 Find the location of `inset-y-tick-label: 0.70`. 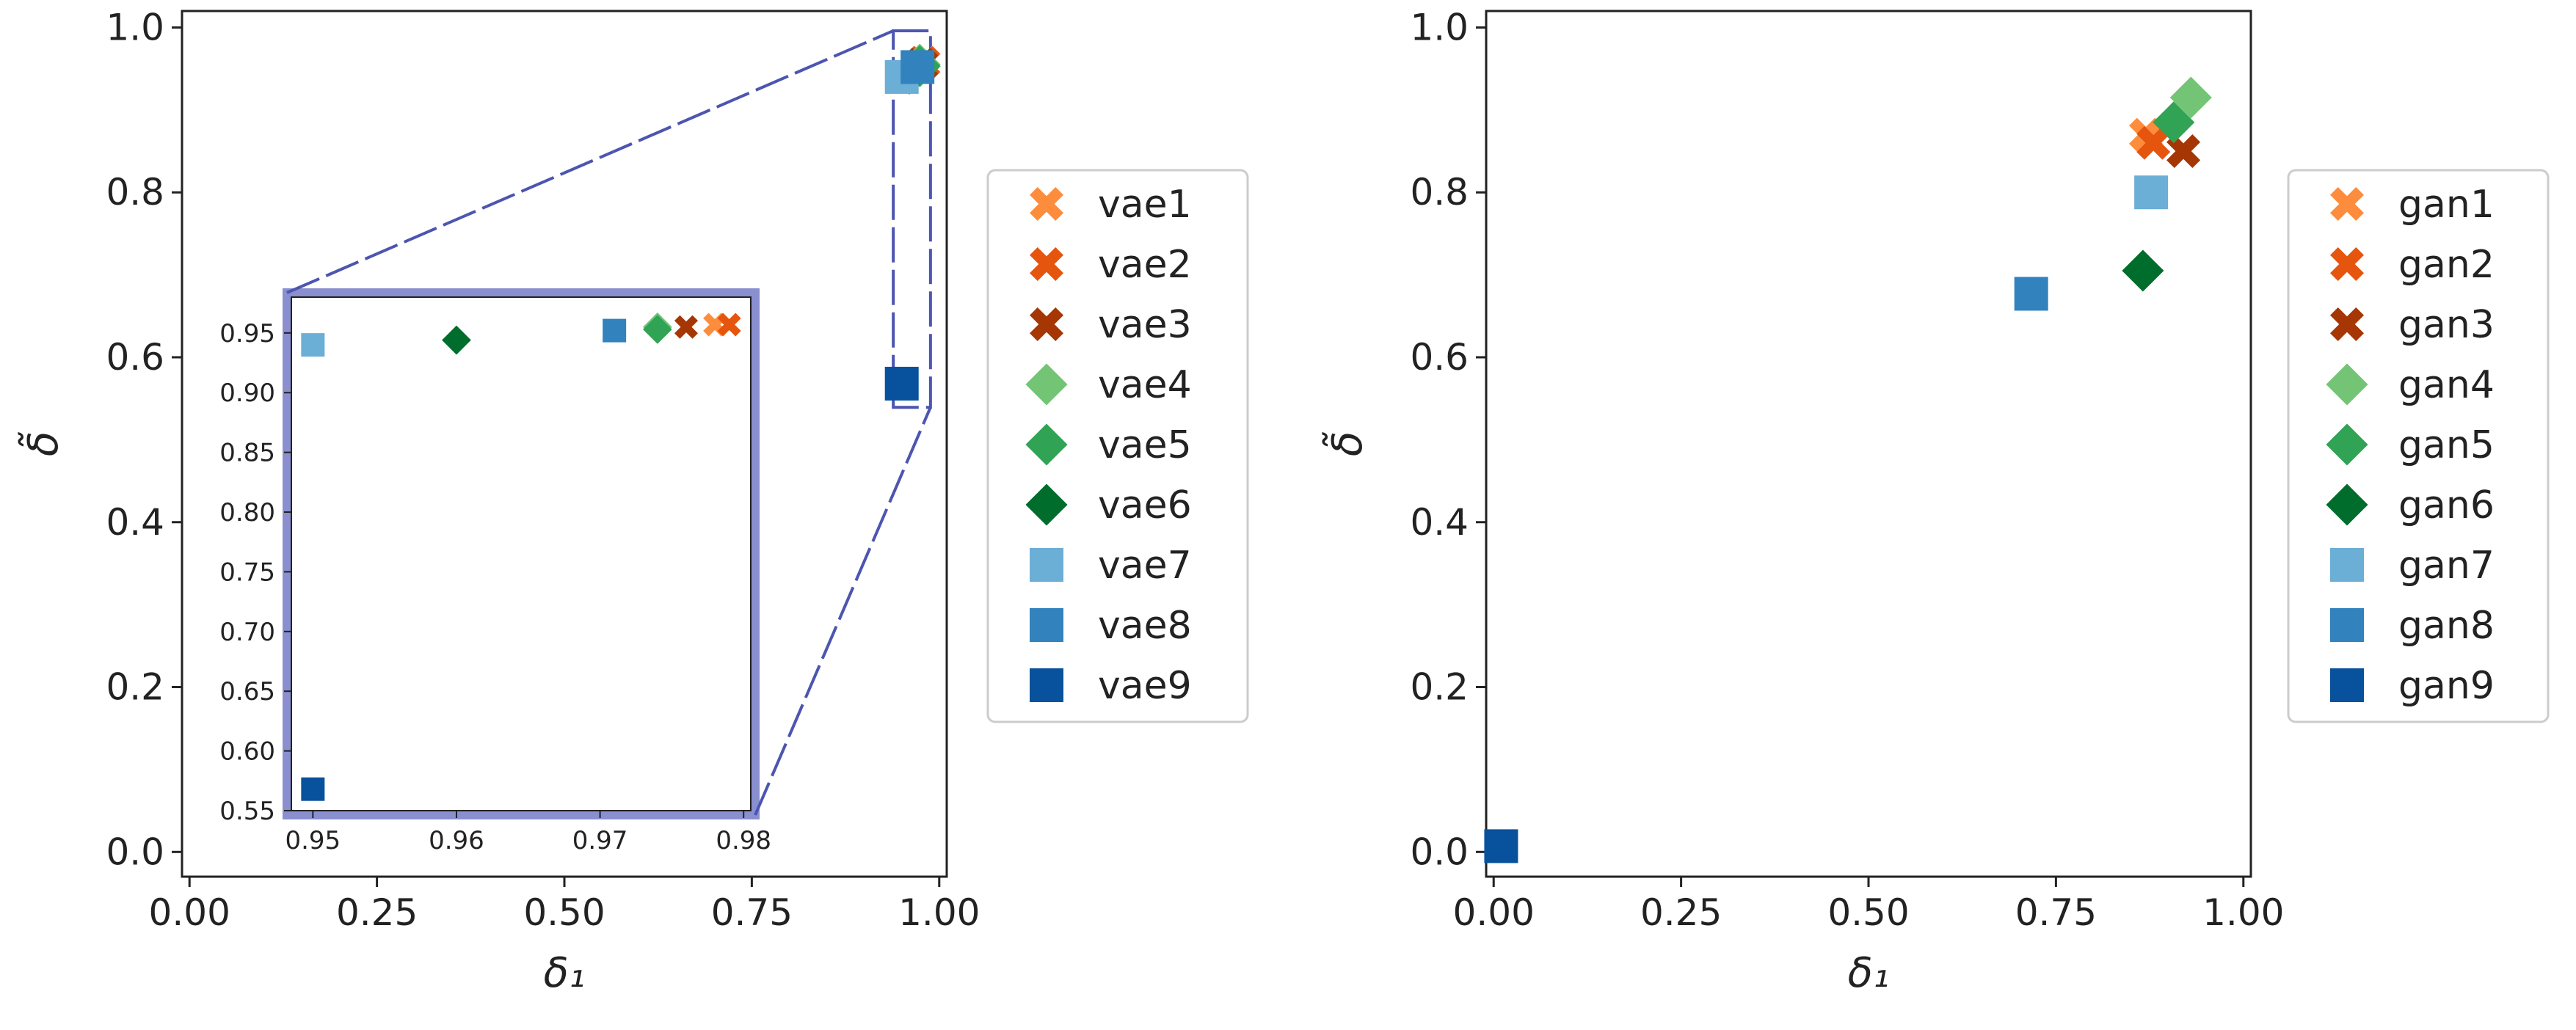

inset-y-tick-label: 0.70 is located at coordinates (247, 632).